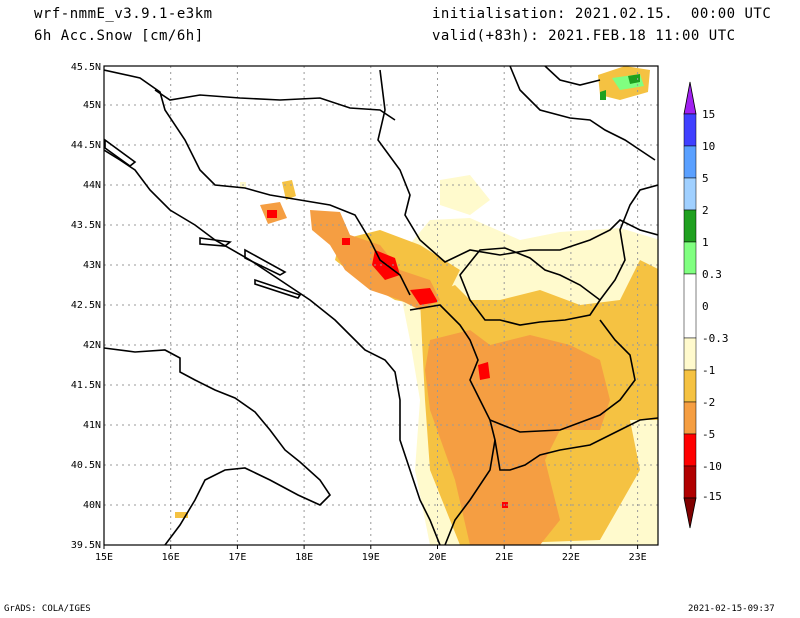 The width and height of the screenshot is (800, 618). What do you see at coordinates (690, 98) in the screenshot?
I see `colorbar-top-arrow` at bounding box center [690, 98].